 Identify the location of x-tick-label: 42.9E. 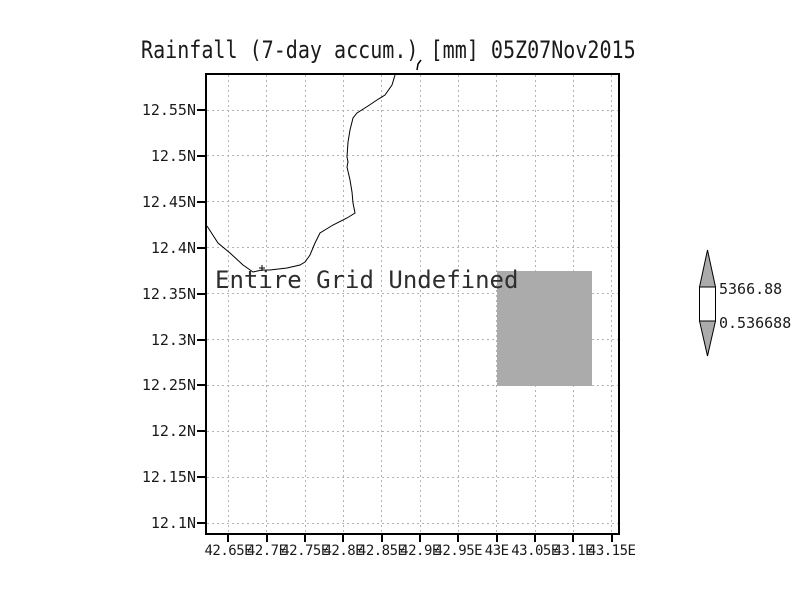
(420, 551).